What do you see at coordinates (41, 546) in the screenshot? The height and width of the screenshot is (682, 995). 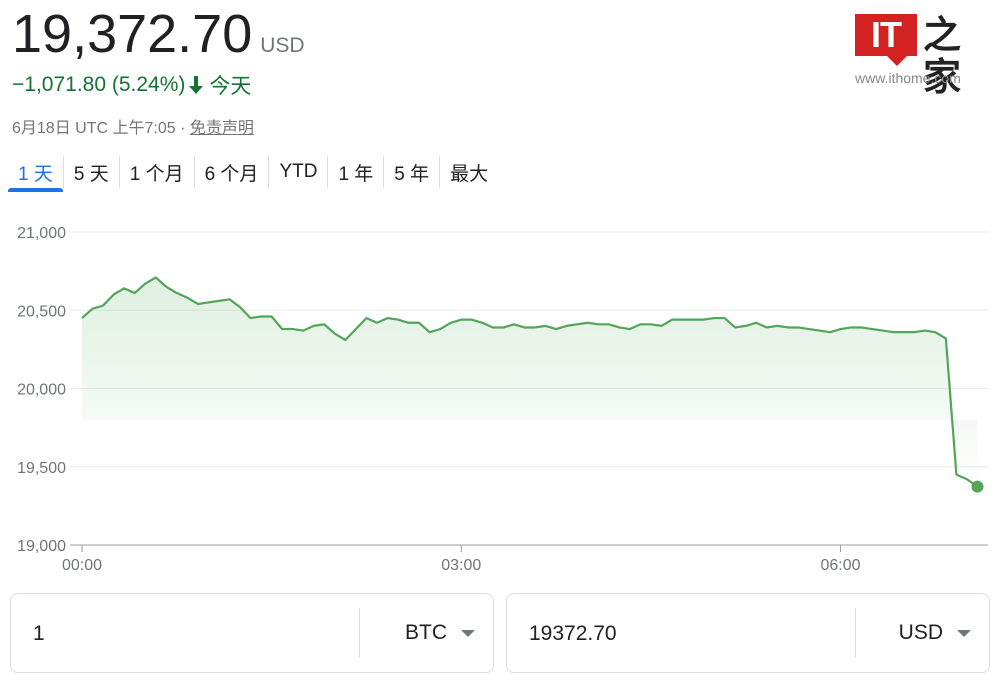 I see `y-tick-label: 19,000` at bounding box center [41, 546].